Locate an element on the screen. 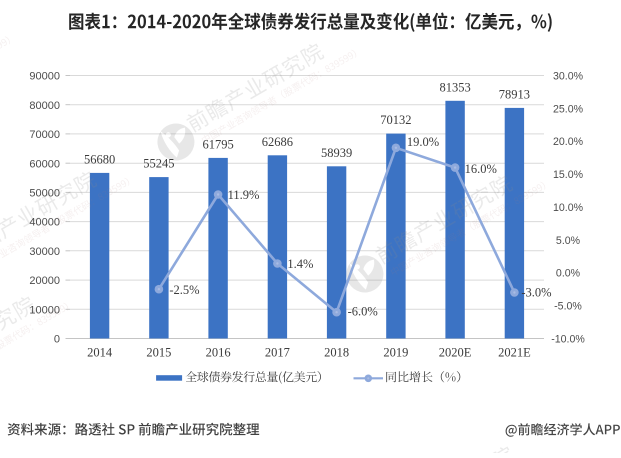  svg-text: 25.0% is located at coordinates (568, 109).